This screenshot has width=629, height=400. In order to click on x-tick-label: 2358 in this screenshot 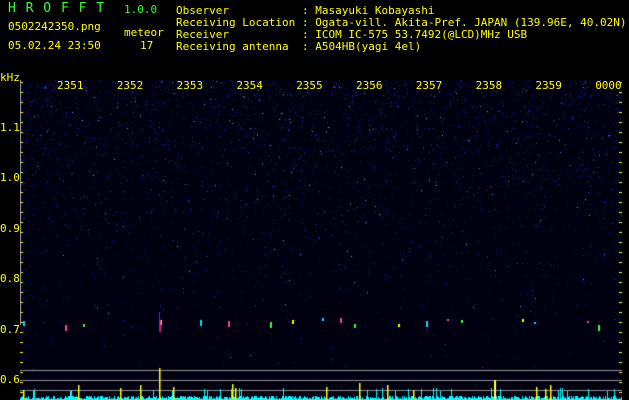, I will do `click(489, 85)`.